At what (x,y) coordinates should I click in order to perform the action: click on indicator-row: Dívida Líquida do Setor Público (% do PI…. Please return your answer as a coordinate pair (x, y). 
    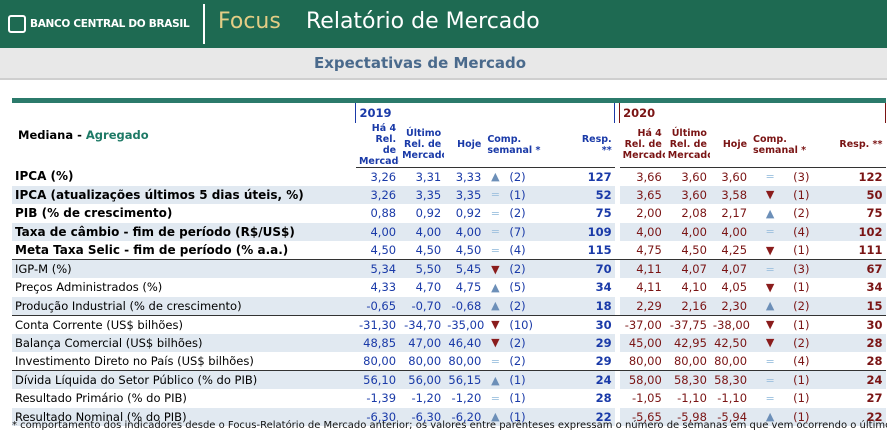
    Looking at the image, I should click on (449, 379).